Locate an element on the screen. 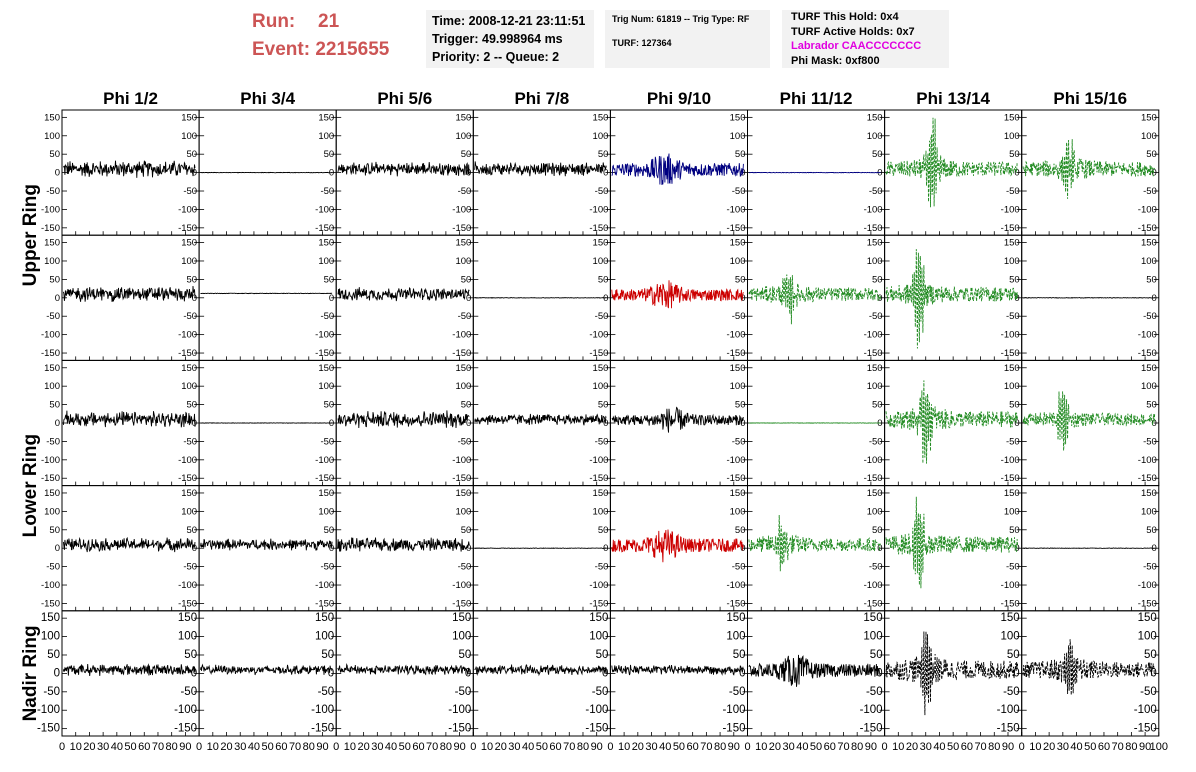 The image size is (1196, 772). turf-active-holds: TURF Active Holds: 0x7 is located at coordinates (853, 31).